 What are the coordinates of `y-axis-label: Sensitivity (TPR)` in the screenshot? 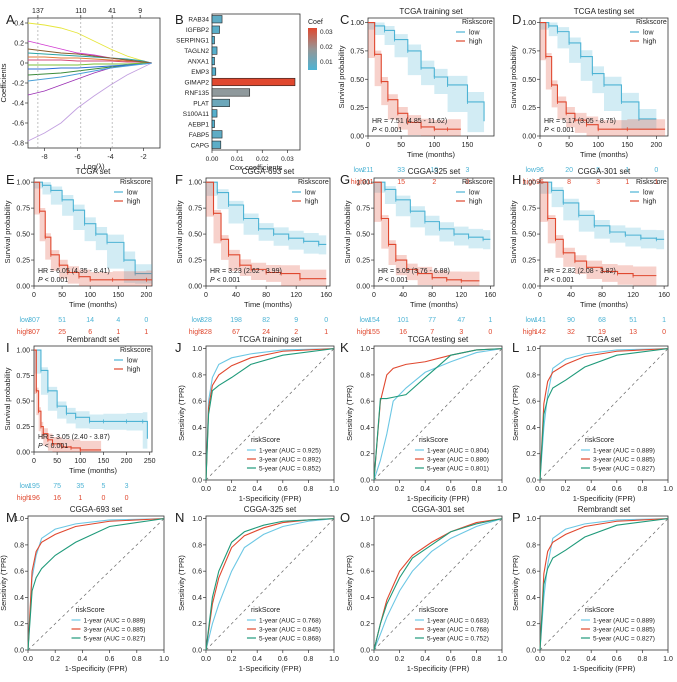 It's located at (181, 583).